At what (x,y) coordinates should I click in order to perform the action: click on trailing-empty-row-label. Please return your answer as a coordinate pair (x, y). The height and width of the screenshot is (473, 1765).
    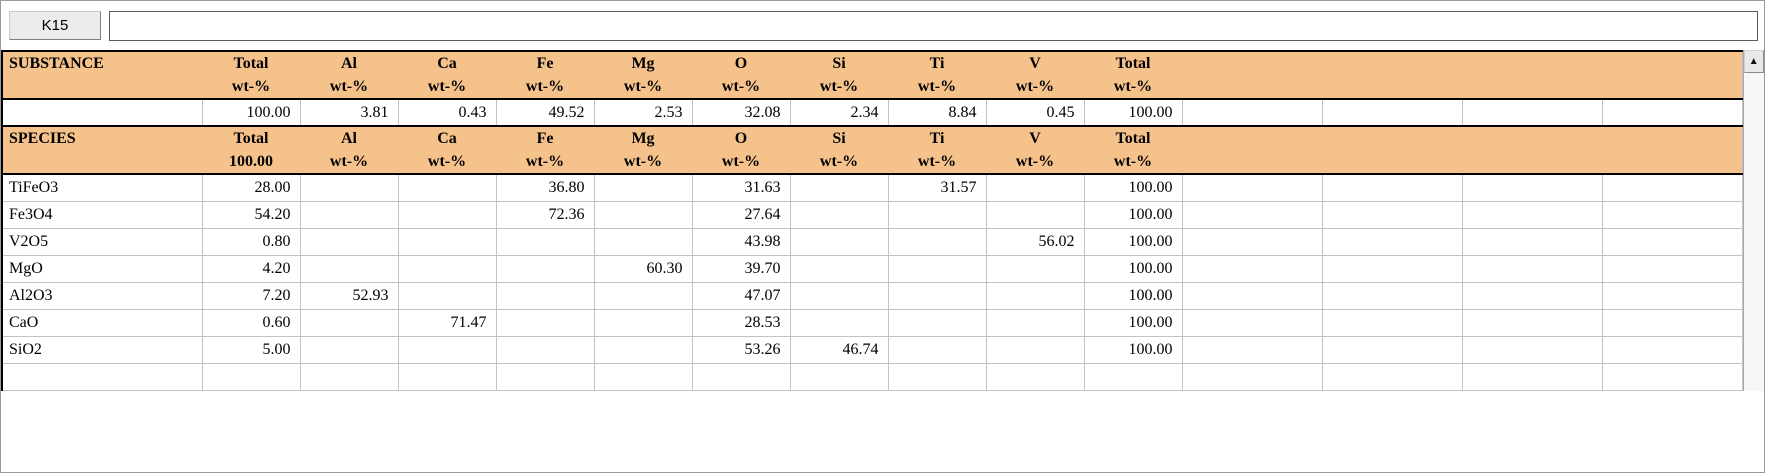
    Looking at the image, I should click on (102, 376).